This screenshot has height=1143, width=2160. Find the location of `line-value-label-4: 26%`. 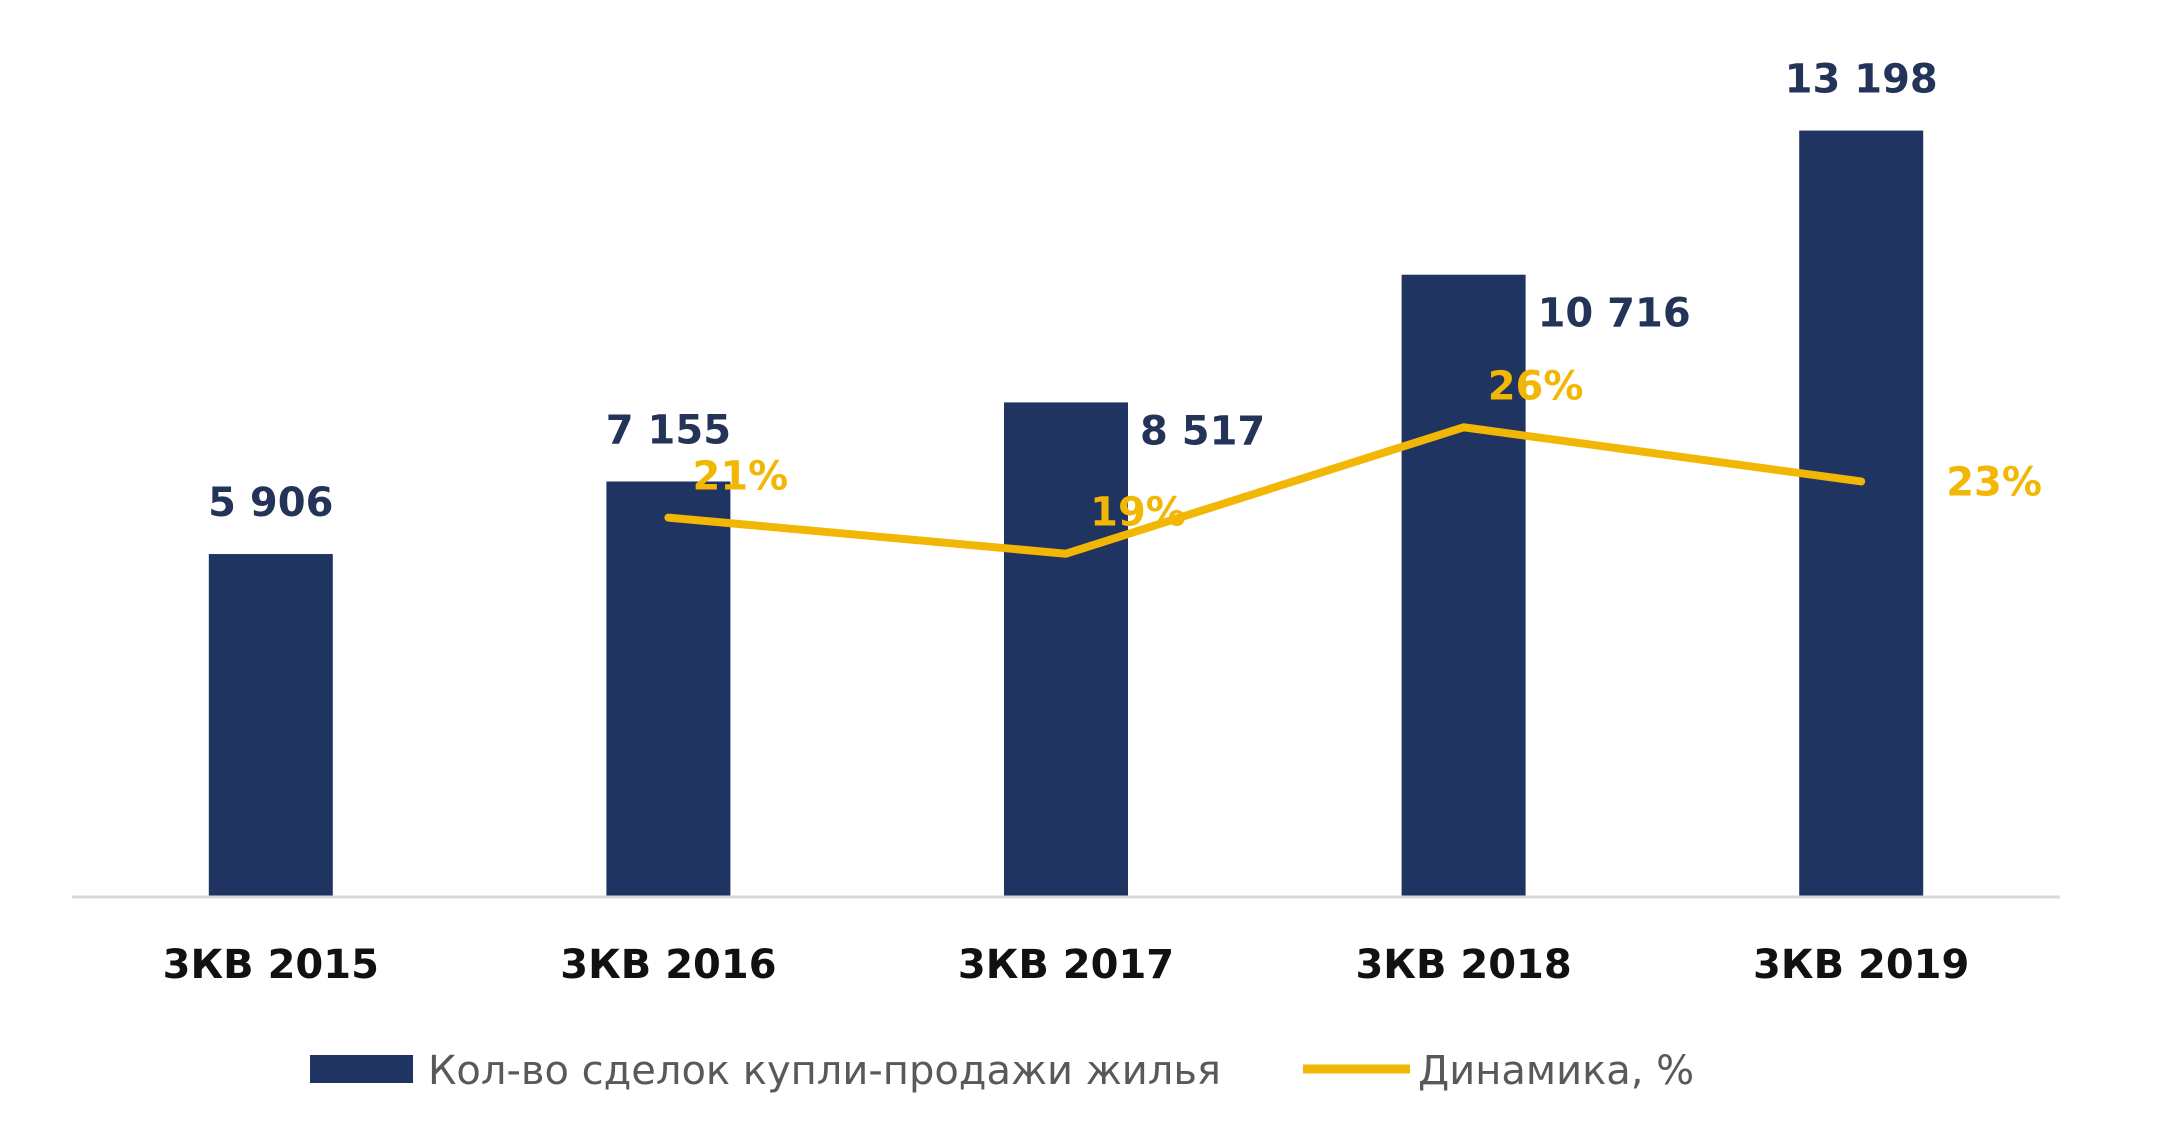

line-value-label-4: 26% is located at coordinates (1536, 386).